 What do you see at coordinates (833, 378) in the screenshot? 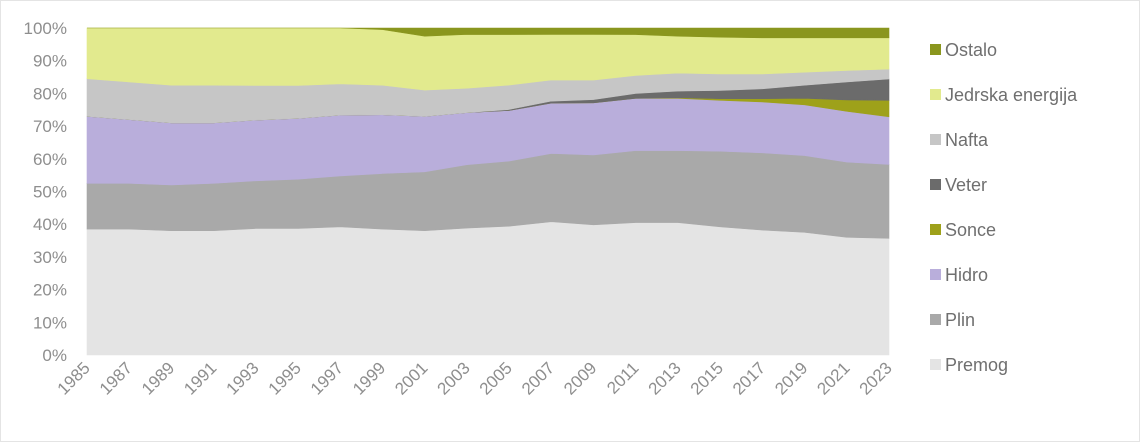
I see `x-tick-label: 2021` at bounding box center [833, 378].